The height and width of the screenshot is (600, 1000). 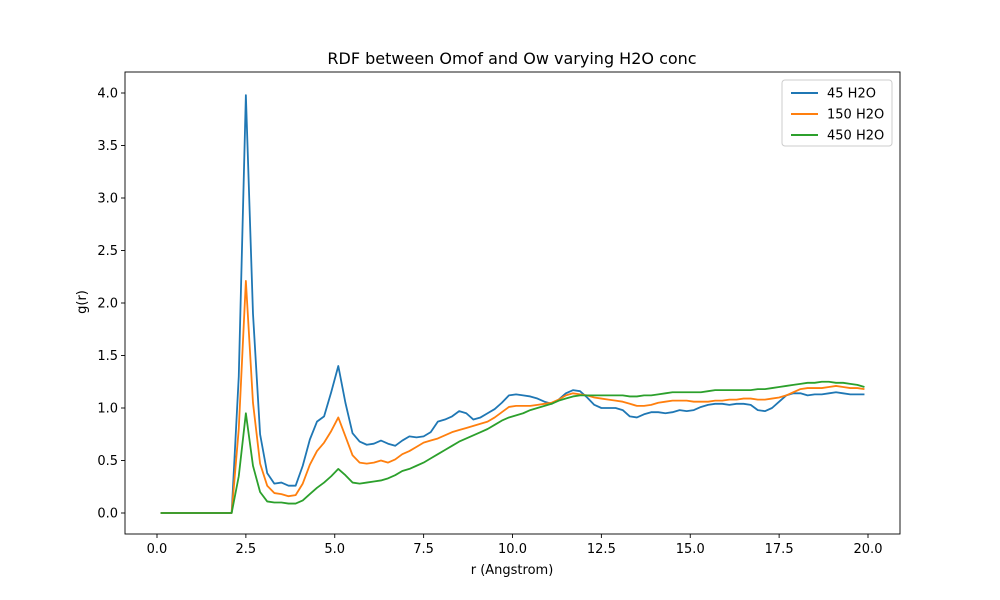 I want to click on x-axis: 0.0 2.5 5.0 7.5 10.0 12.5 15.0 17.5 20.0, so click(x=515, y=545).